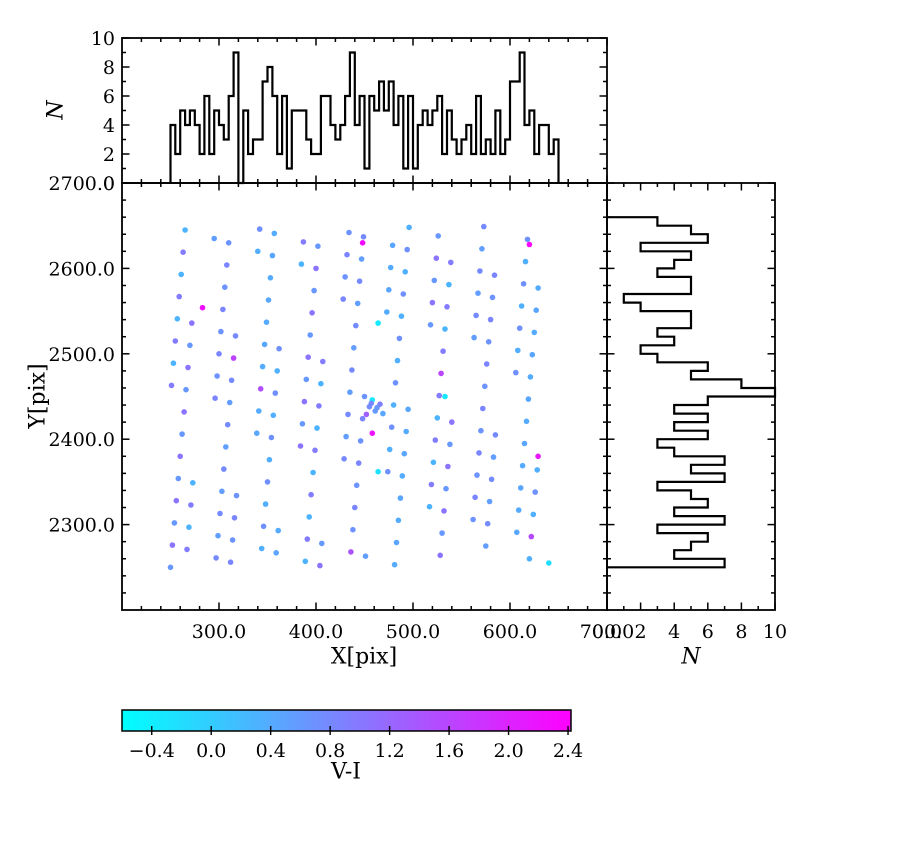 The image size is (900, 850). I want to click on tick-label: 600.0, so click(510, 632).